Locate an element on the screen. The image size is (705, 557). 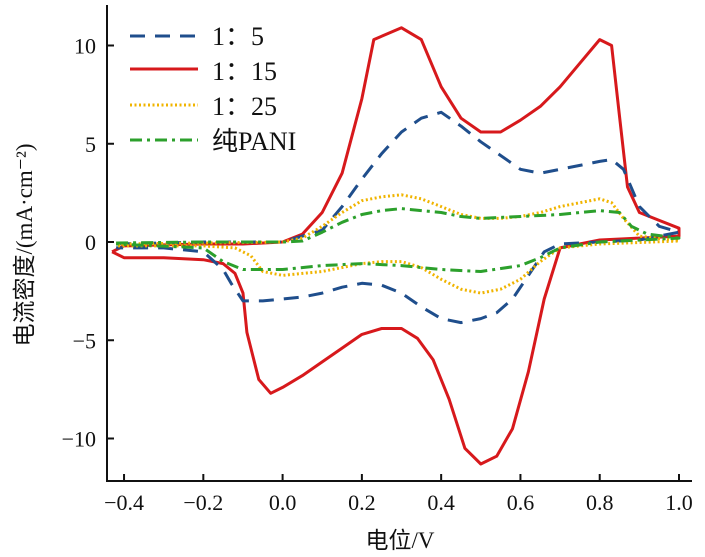
y-tick-label: 5 is located at coordinates (90, 144).